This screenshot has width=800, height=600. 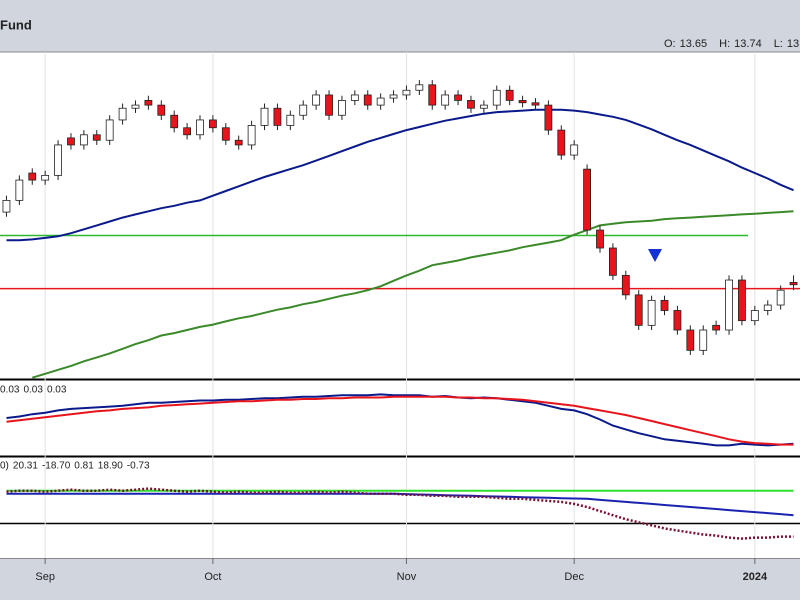 I want to click on ohlc-value: 13., so click(x=793, y=44).